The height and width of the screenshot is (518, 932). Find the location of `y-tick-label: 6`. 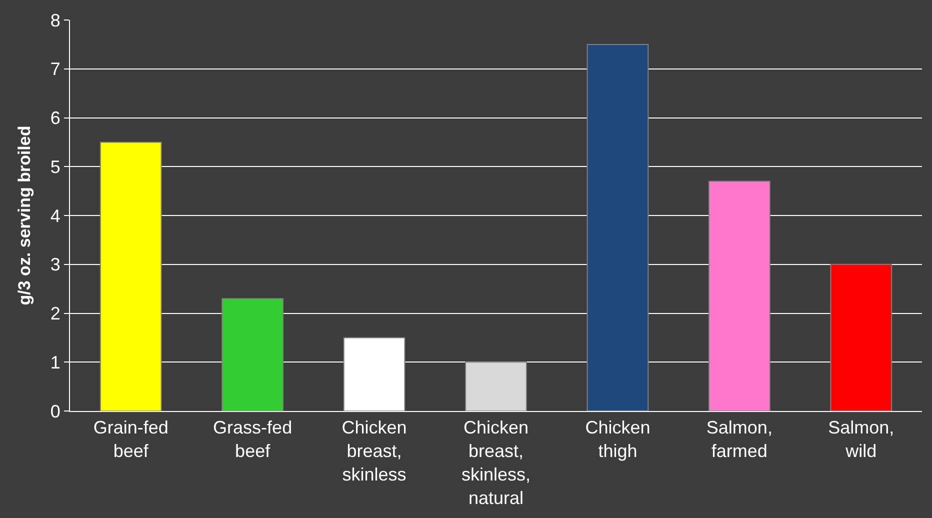

y-tick-label: 6 is located at coordinates (55, 118).